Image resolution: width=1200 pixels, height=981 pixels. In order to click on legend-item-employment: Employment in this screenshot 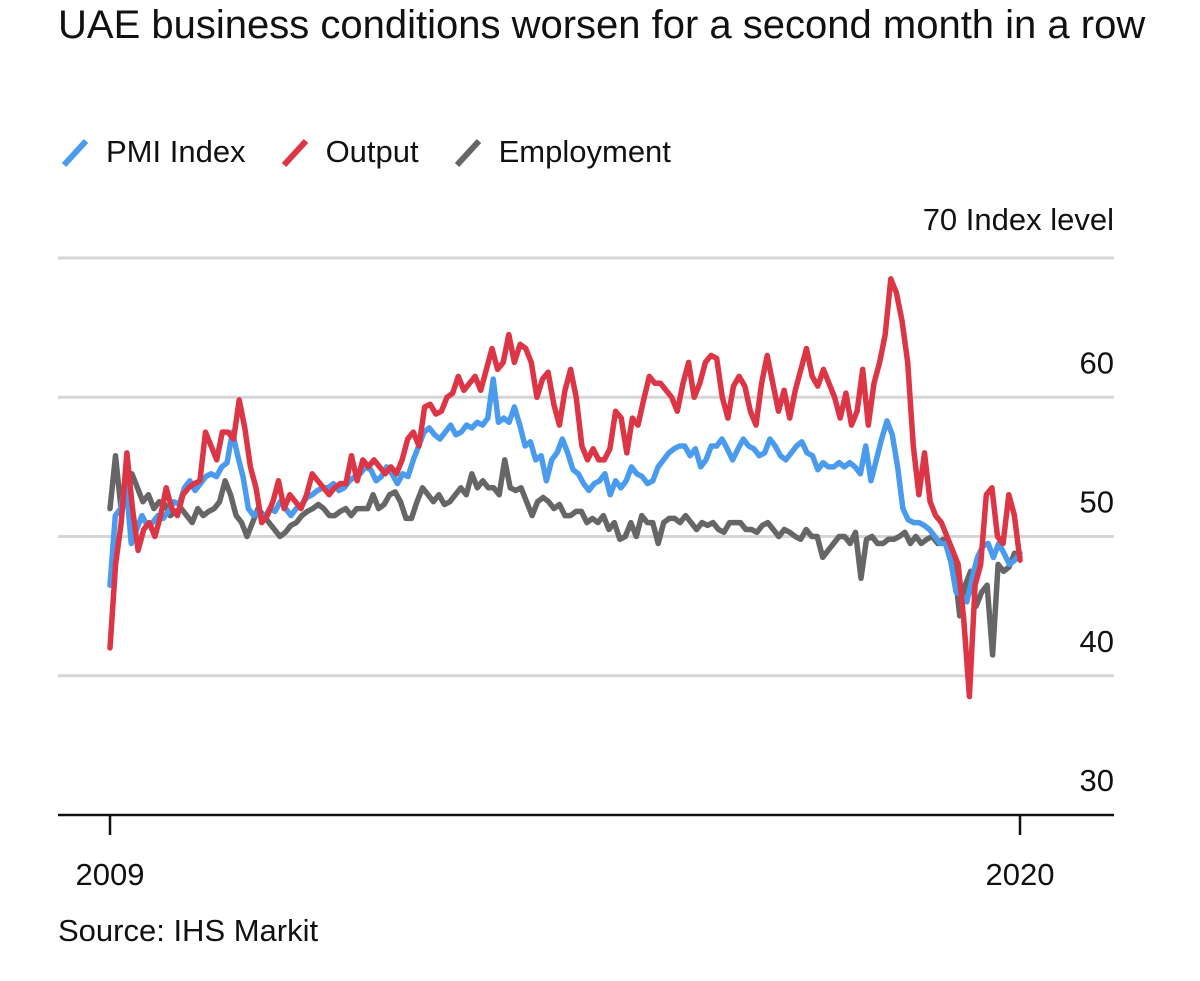, I will do `click(561, 152)`.